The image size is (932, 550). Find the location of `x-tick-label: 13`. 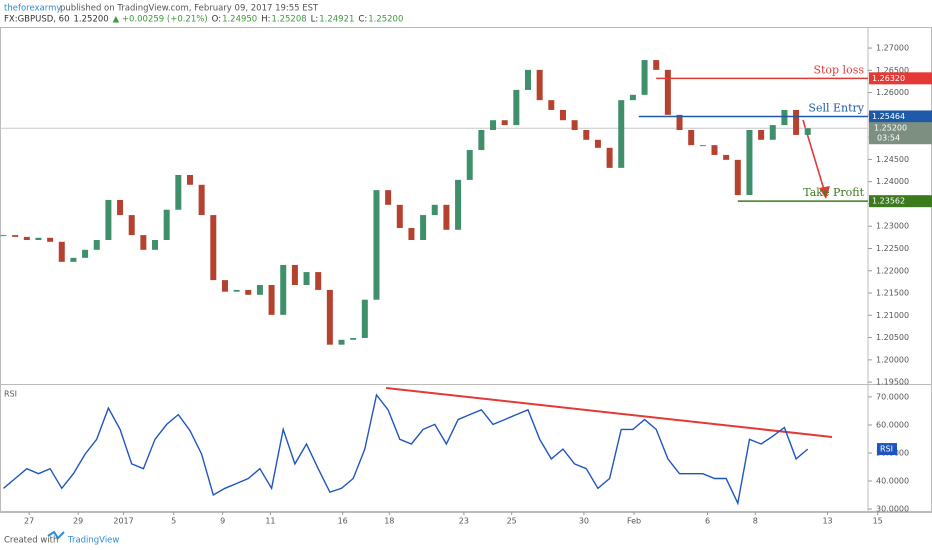

x-tick-label: 13 is located at coordinates (827, 521).